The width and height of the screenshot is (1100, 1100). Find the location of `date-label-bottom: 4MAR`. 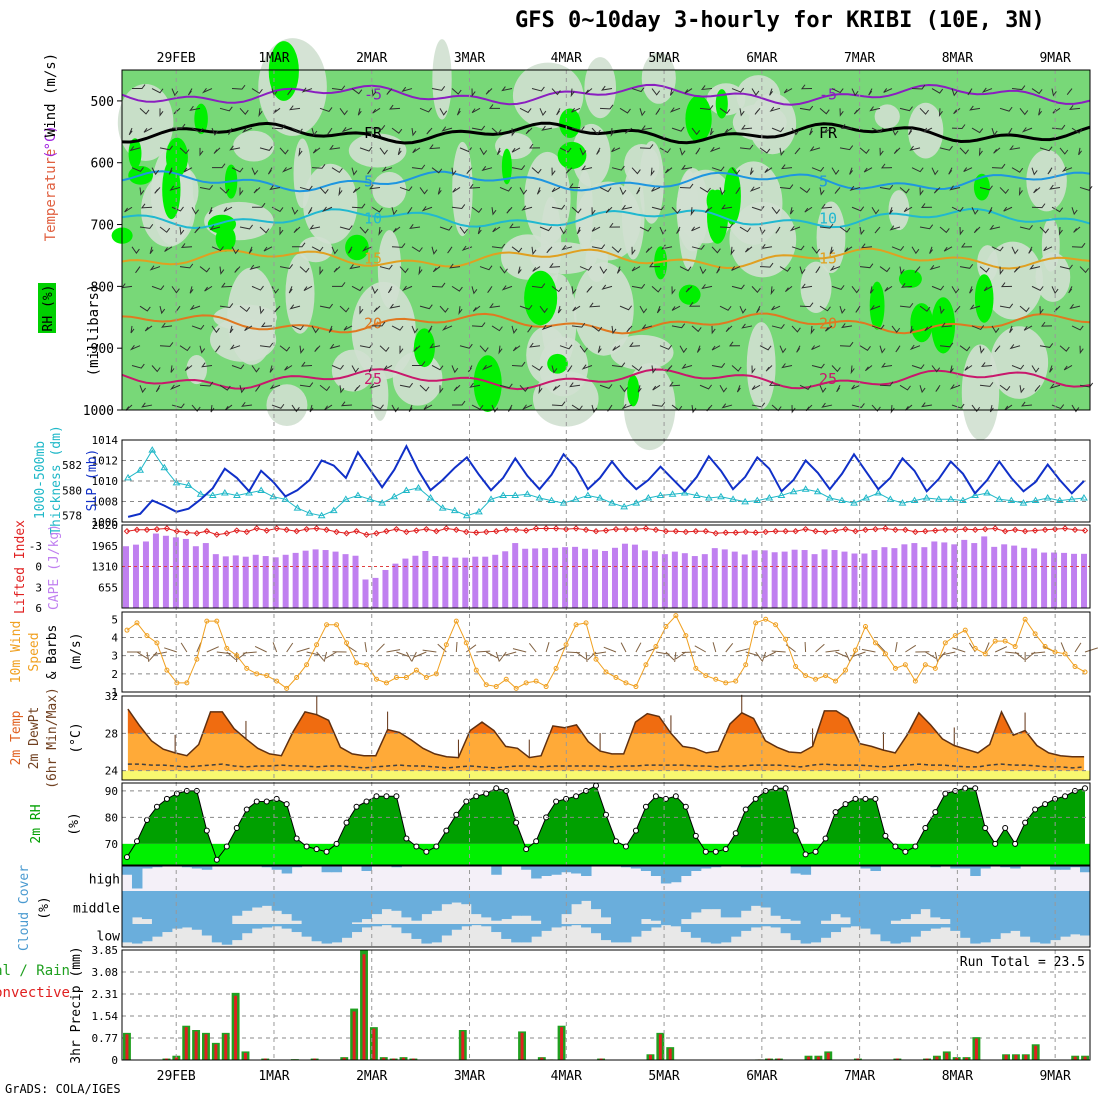

date-label-bottom: 4MAR is located at coordinates (566, 1076).